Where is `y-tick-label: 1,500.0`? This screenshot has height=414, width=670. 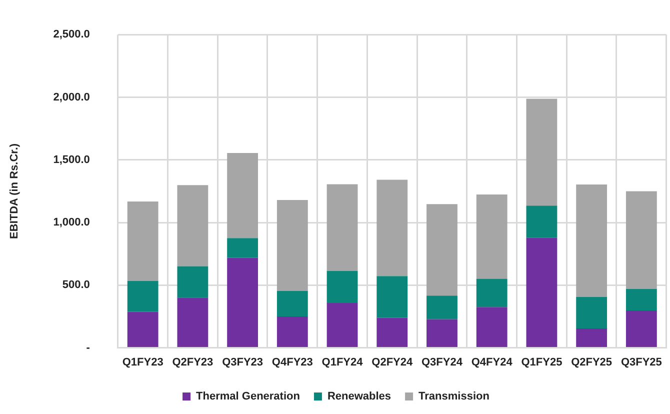
y-tick-label: 1,500.0 is located at coordinates (71, 160).